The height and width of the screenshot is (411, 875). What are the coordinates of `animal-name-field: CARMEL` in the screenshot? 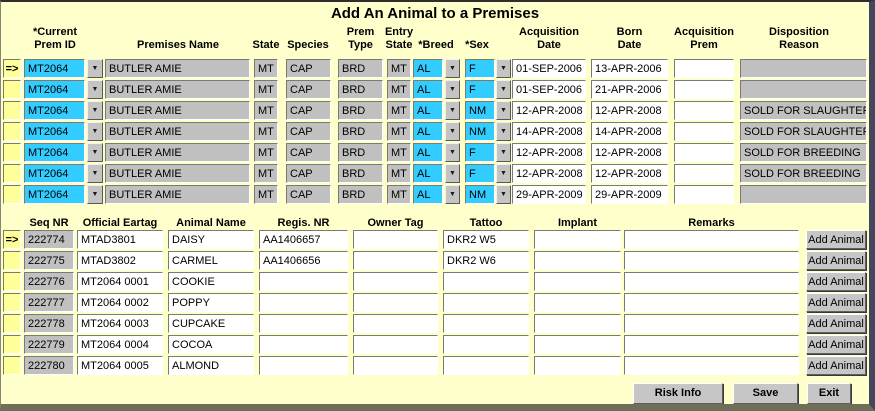 It's located at (211, 260).